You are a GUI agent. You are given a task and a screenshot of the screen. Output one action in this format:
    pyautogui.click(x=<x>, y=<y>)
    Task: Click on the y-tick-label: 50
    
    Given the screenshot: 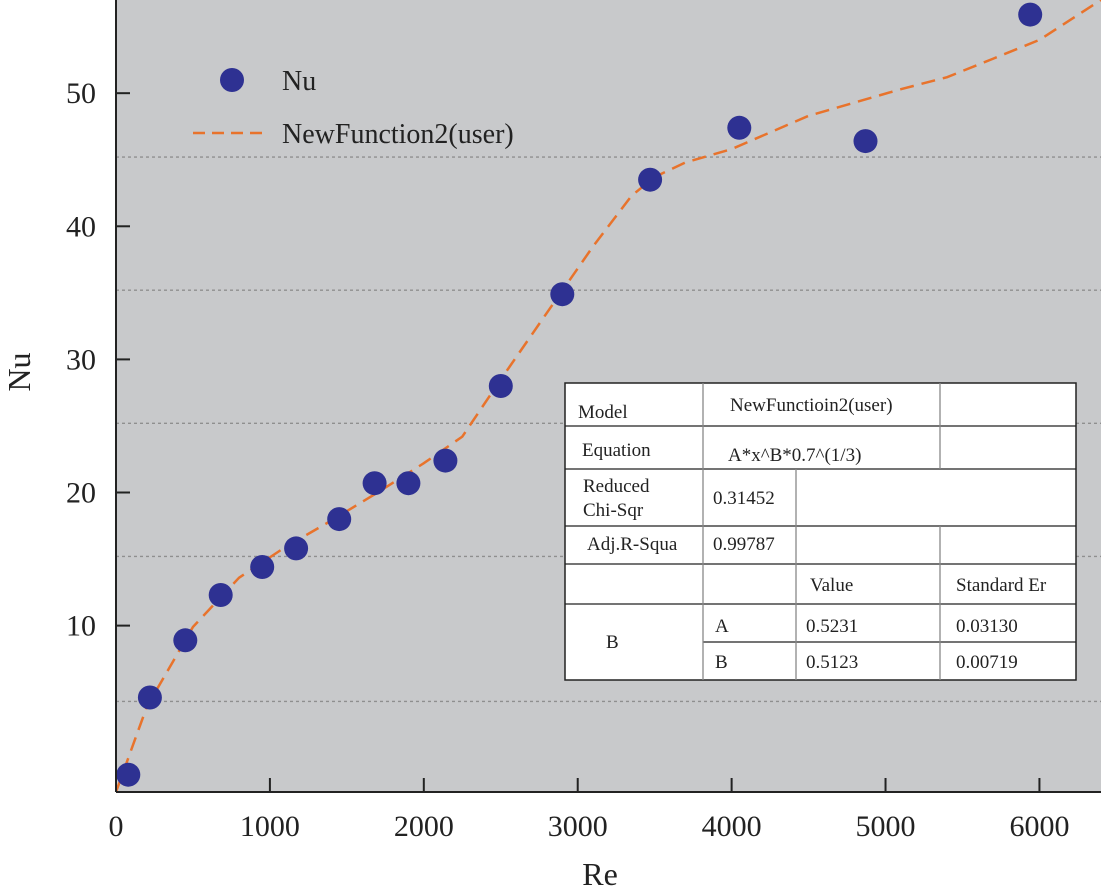 What is the action you would take?
    pyautogui.click(x=81, y=93)
    